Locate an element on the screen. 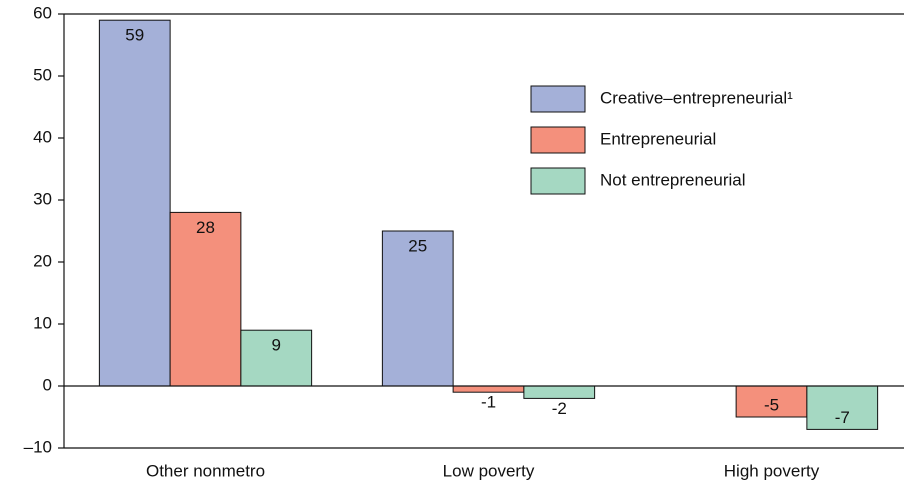 This screenshot has width=904, height=485. legend-label: Creative–entrepreneurial¹ is located at coordinates (696, 97).